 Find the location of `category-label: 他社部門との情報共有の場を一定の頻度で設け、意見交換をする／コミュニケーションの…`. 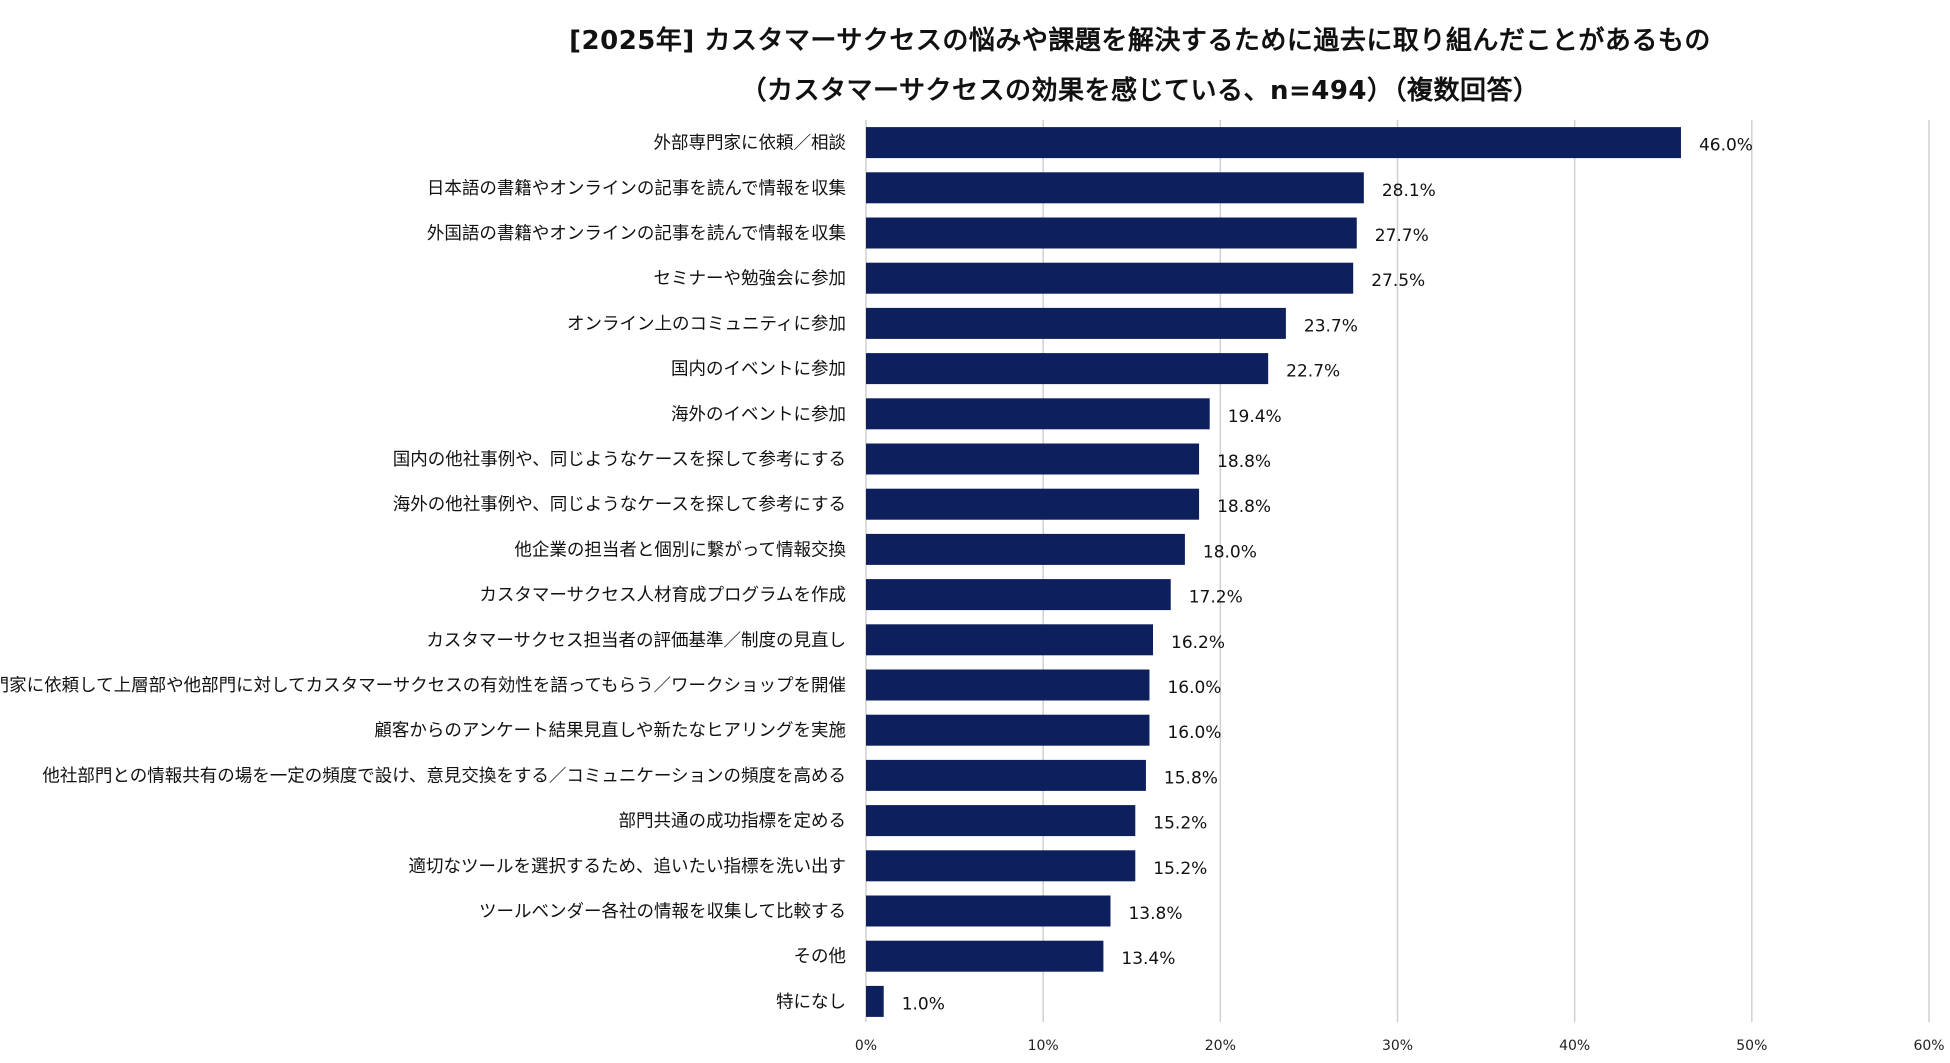

category-label: 他社部門との情報共有の場を一定の頻度で設け、意見交換をする／コミュニケーションの… is located at coordinates (444, 776).